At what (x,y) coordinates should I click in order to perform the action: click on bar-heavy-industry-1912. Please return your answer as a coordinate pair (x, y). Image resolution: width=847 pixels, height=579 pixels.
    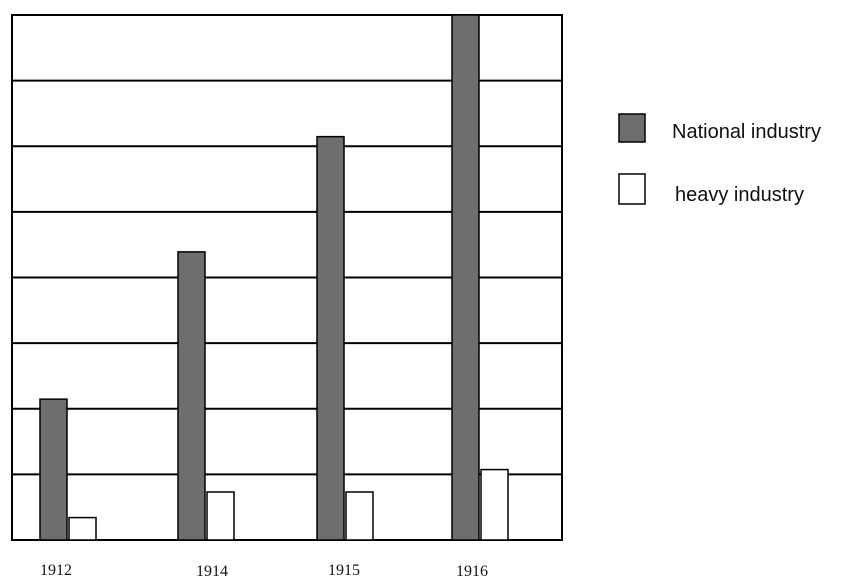
    Looking at the image, I should click on (82, 528).